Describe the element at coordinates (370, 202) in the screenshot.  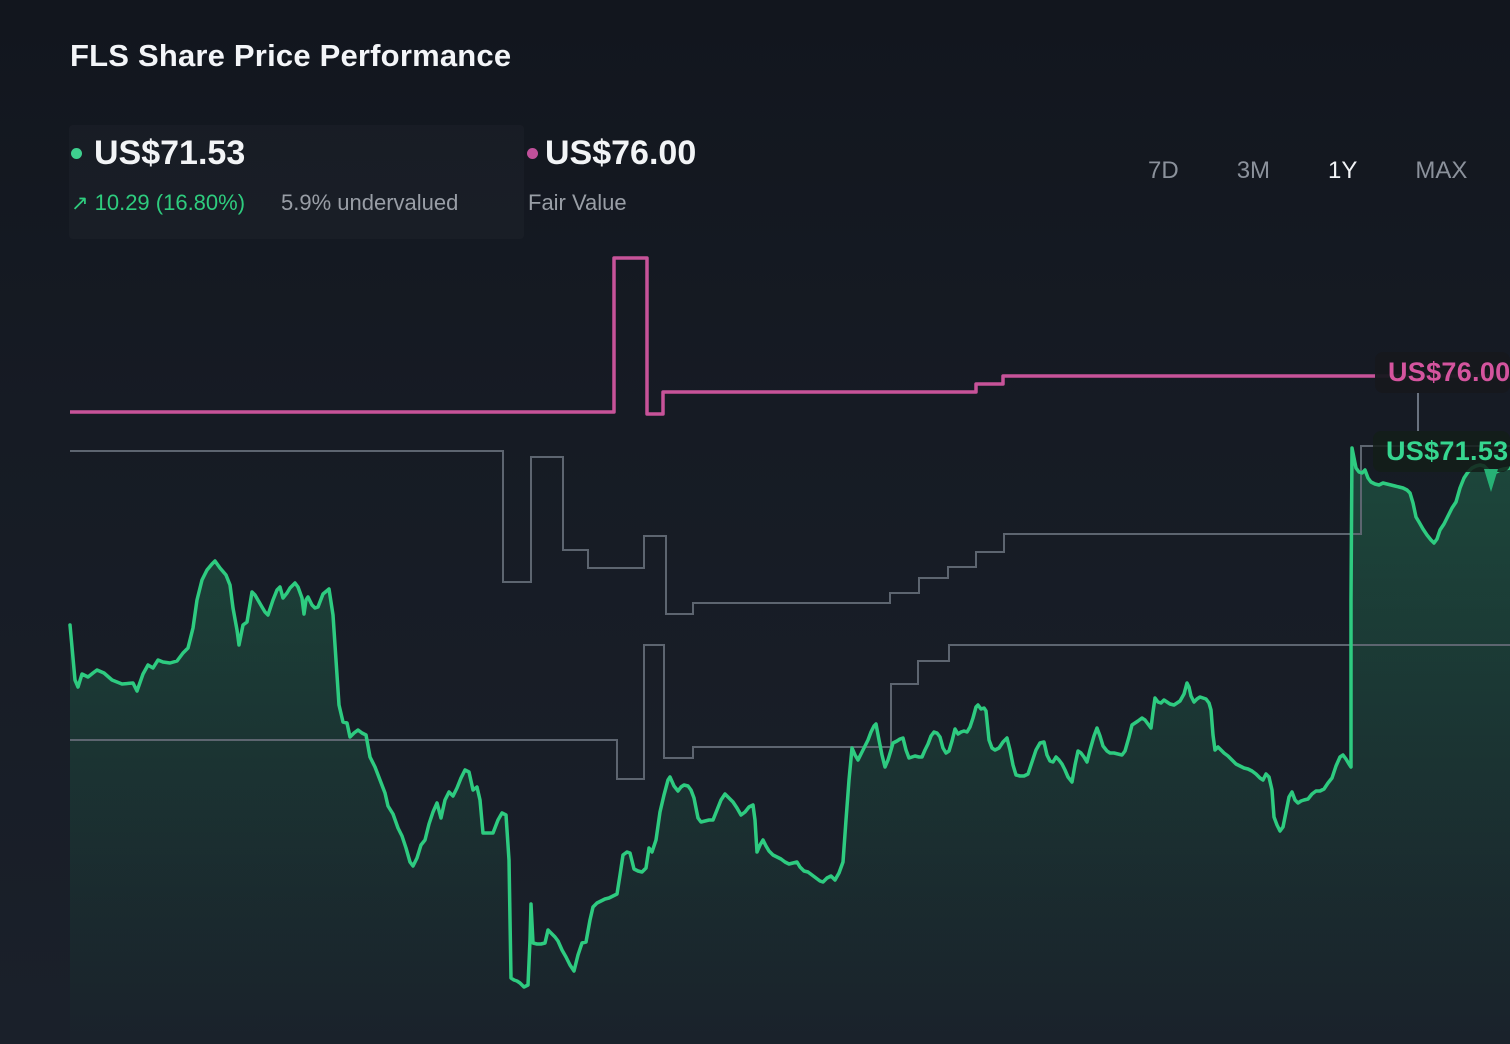
I see `undervalued-text: 5.9% undervalued` at that location.